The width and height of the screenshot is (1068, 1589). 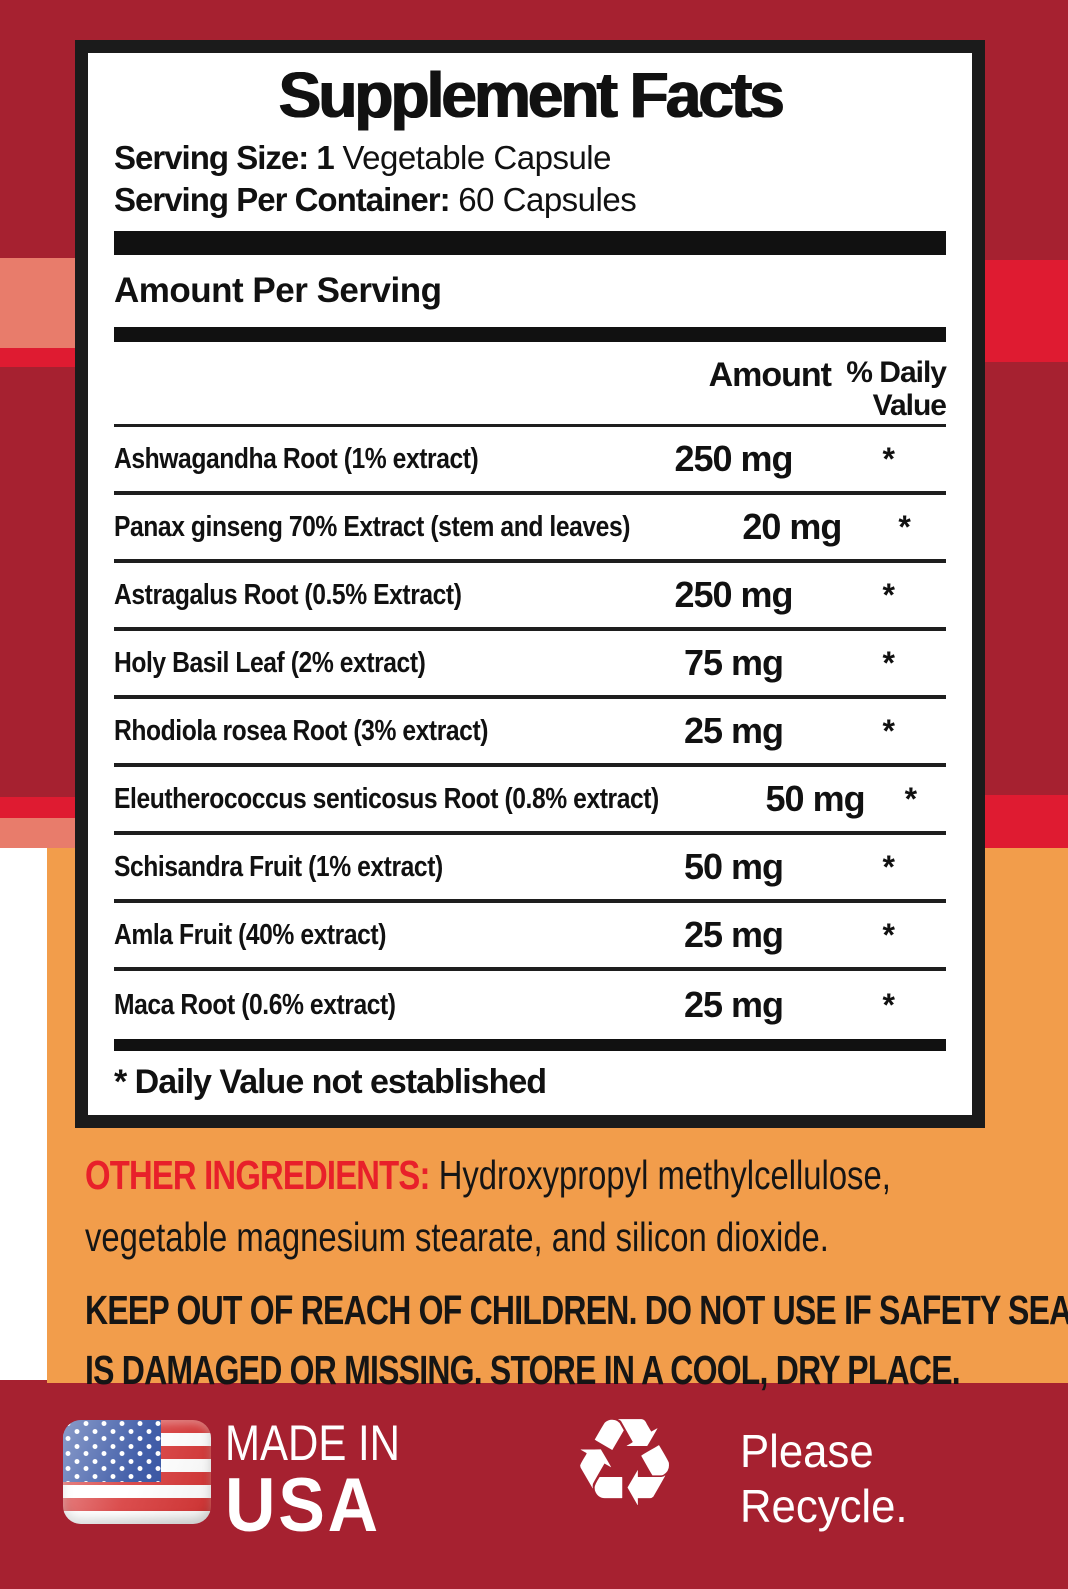 I want to click on left-red-band-mid, so click(x=39, y=807).